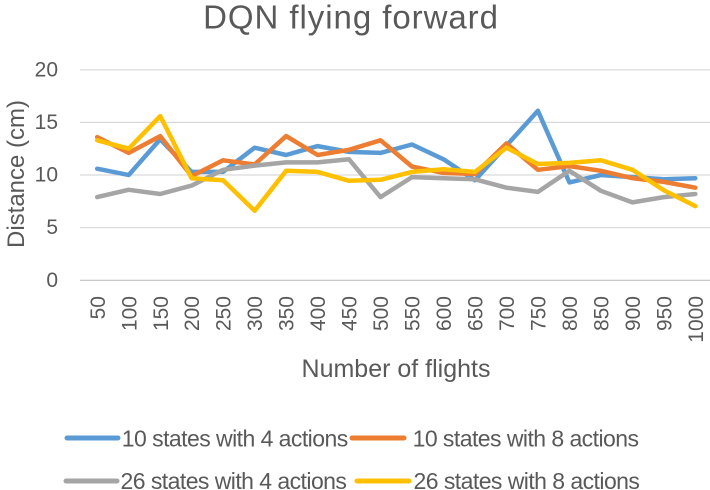 The image size is (710, 490). Describe the element at coordinates (224, 313) in the screenshot. I see `svg-text: 250` at that location.